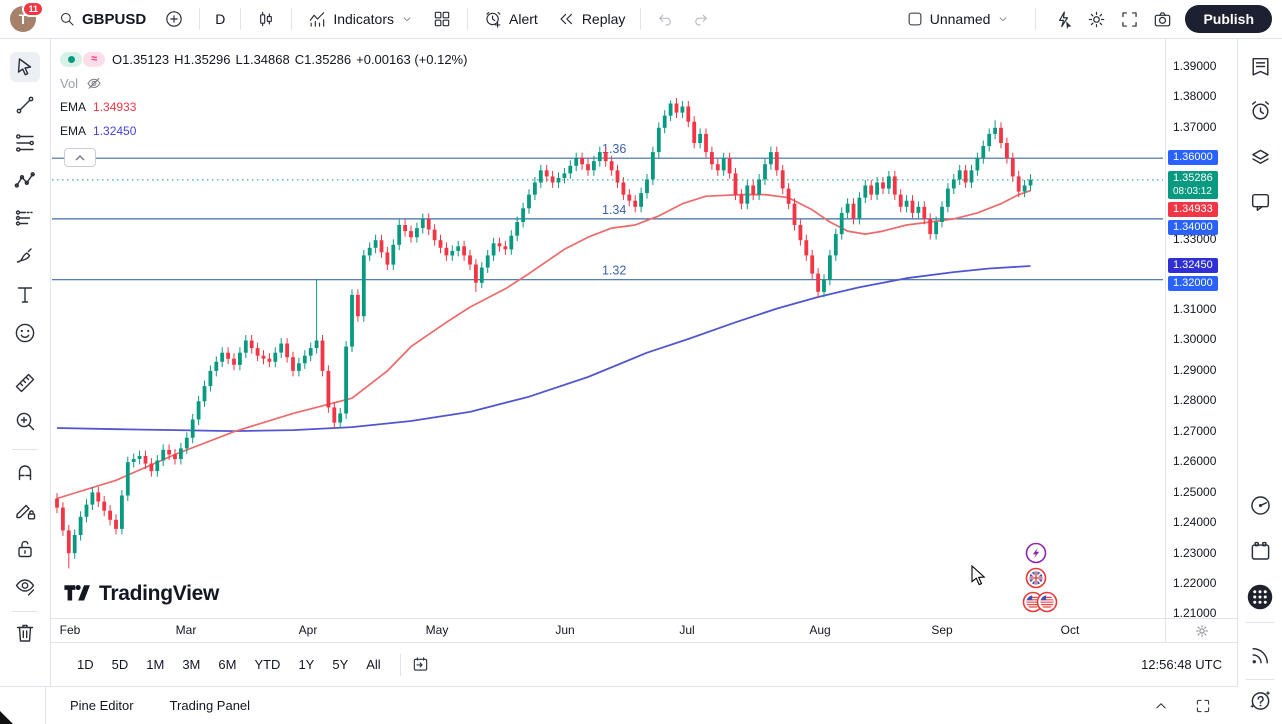 This screenshot has width=1282, height=724. I want to click on ema-fast-label: EMA, so click(73, 107).